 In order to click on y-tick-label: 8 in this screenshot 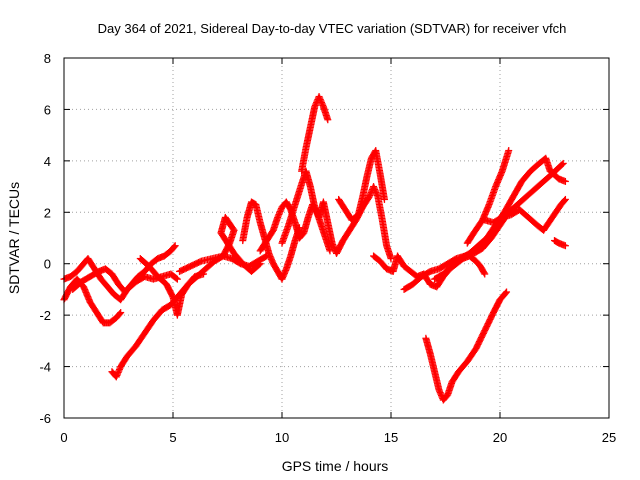, I will do `click(47, 58)`.